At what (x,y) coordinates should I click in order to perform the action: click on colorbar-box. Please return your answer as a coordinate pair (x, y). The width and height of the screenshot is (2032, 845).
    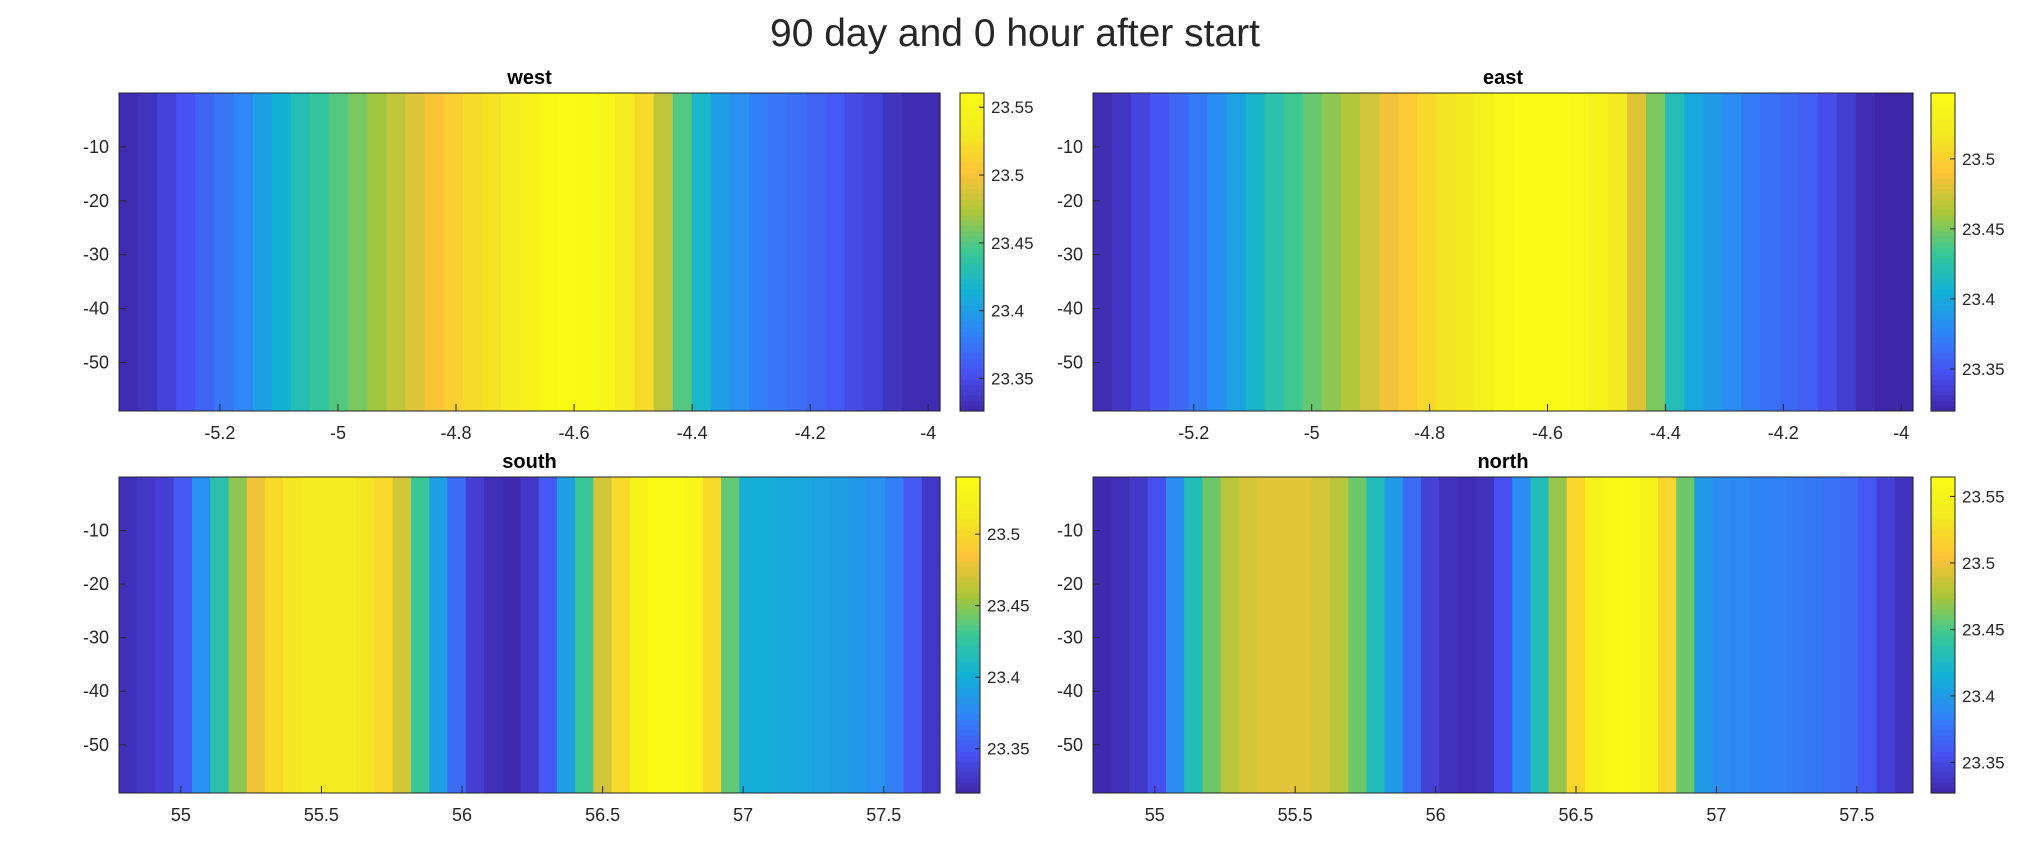
    Looking at the image, I should click on (972, 252).